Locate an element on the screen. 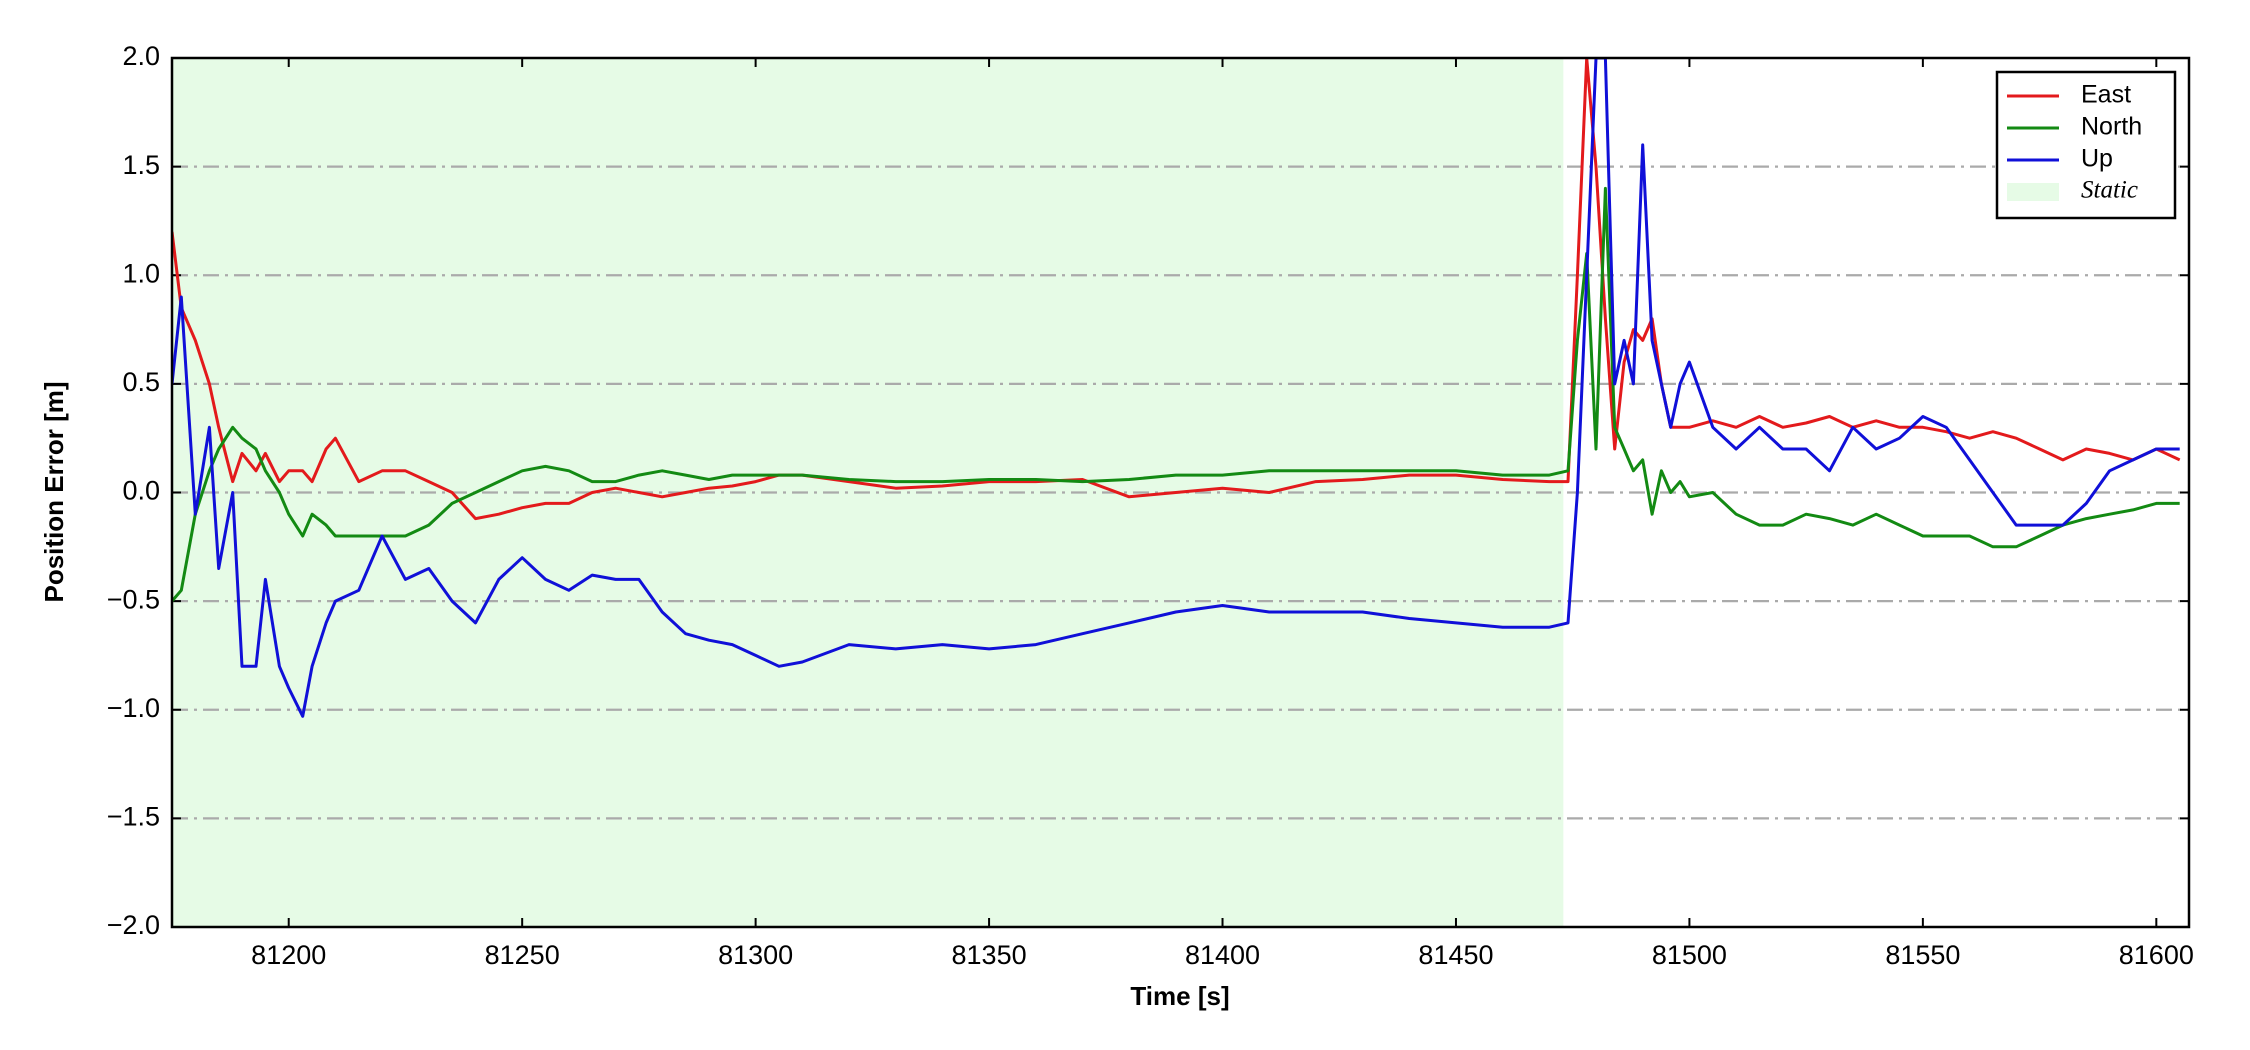 This screenshot has width=2250, height=1050. legend-label: North is located at coordinates (2111, 127).